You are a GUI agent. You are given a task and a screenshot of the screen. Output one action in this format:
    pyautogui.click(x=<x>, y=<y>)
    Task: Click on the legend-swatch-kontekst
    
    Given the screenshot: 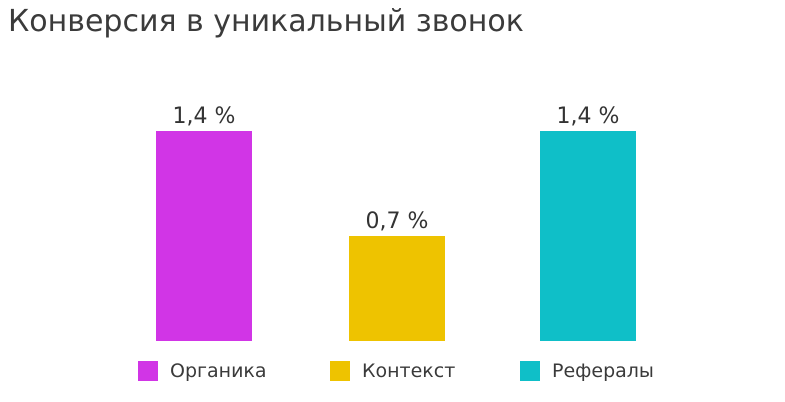 What is the action you would take?
    pyautogui.click(x=340, y=371)
    